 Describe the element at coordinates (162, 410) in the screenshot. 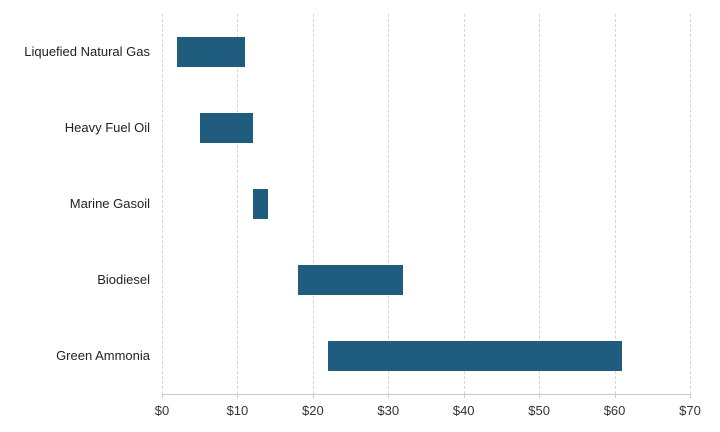

I see `x-tick-label: $0` at that location.